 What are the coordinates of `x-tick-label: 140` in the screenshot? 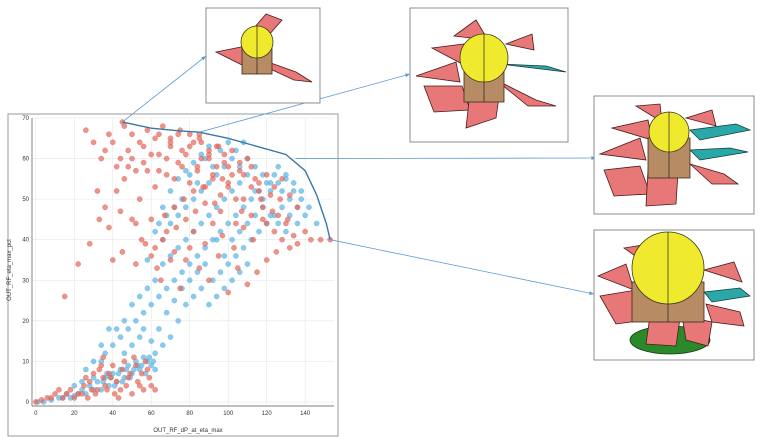 It's located at (305, 414).